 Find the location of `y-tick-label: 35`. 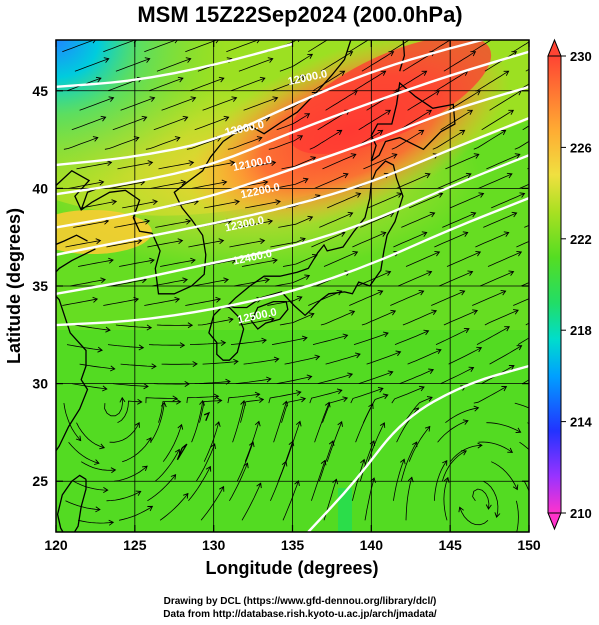

y-tick-label: 35 is located at coordinates (40, 286).